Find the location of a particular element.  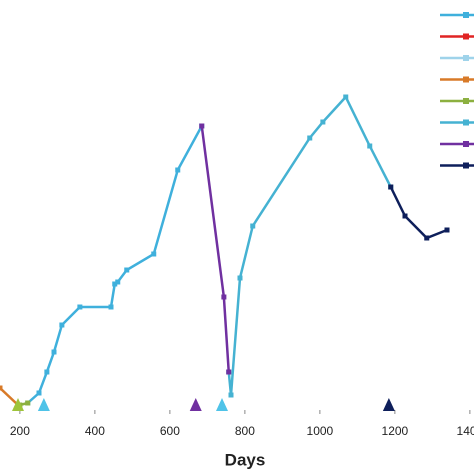

x-tick-label: 1200 is located at coordinates (395, 431).